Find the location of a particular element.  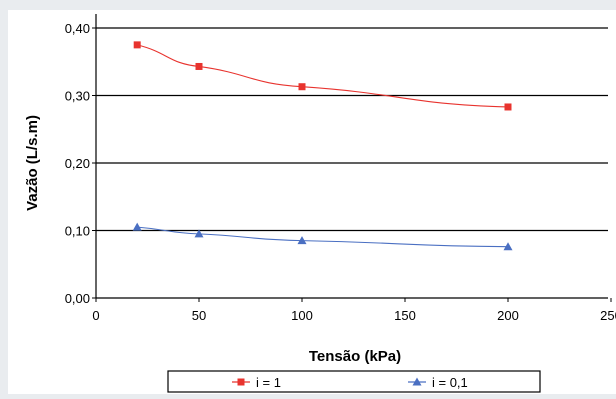

x-tick-label: 50 is located at coordinates (199, 315).